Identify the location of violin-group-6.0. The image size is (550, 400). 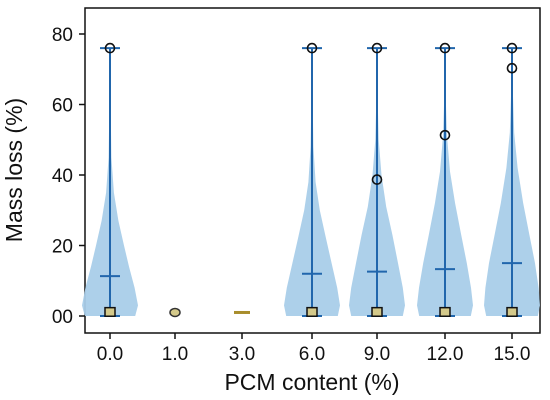
(312, 179).